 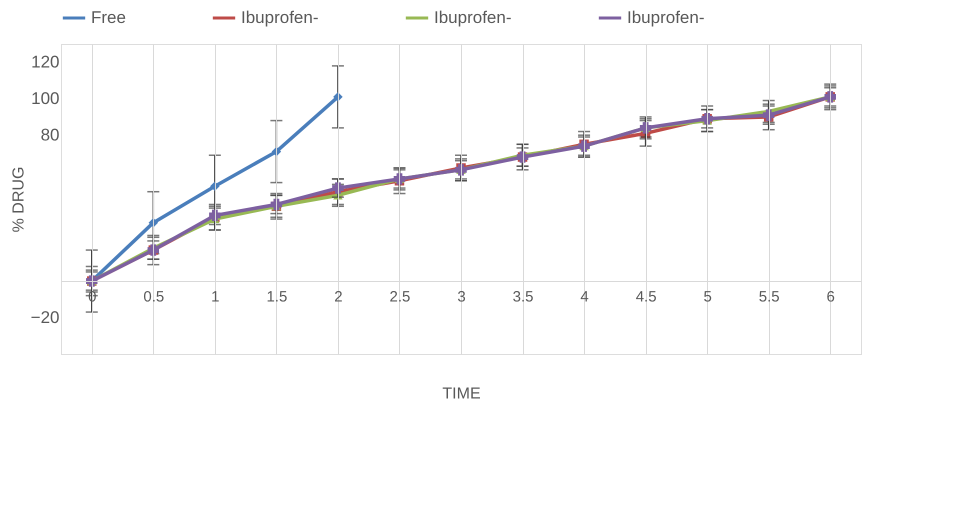 I want to click on x-tick-label: 4.5, so click(x=646, y=297).